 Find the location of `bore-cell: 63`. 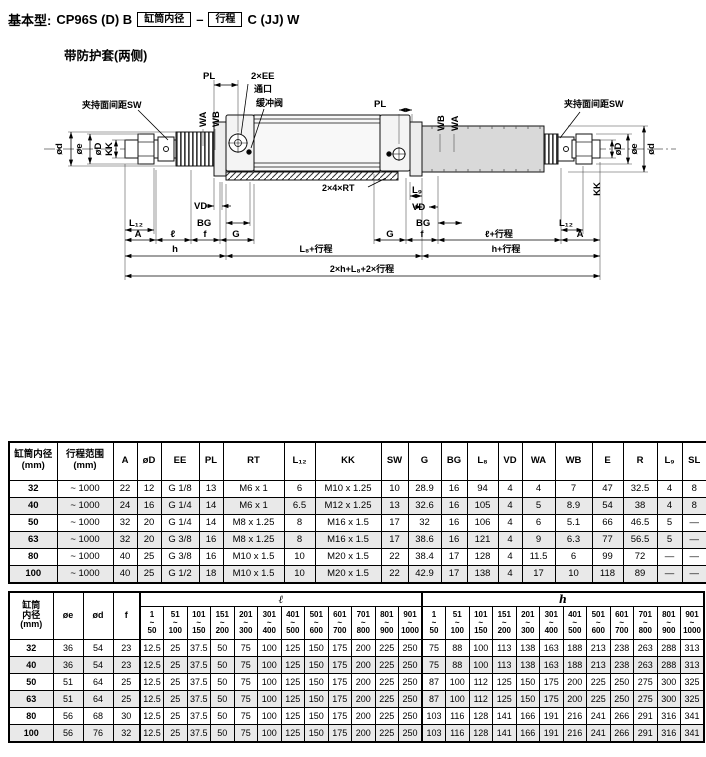

bore-cell: 63 is located at coordinates (31, 698).